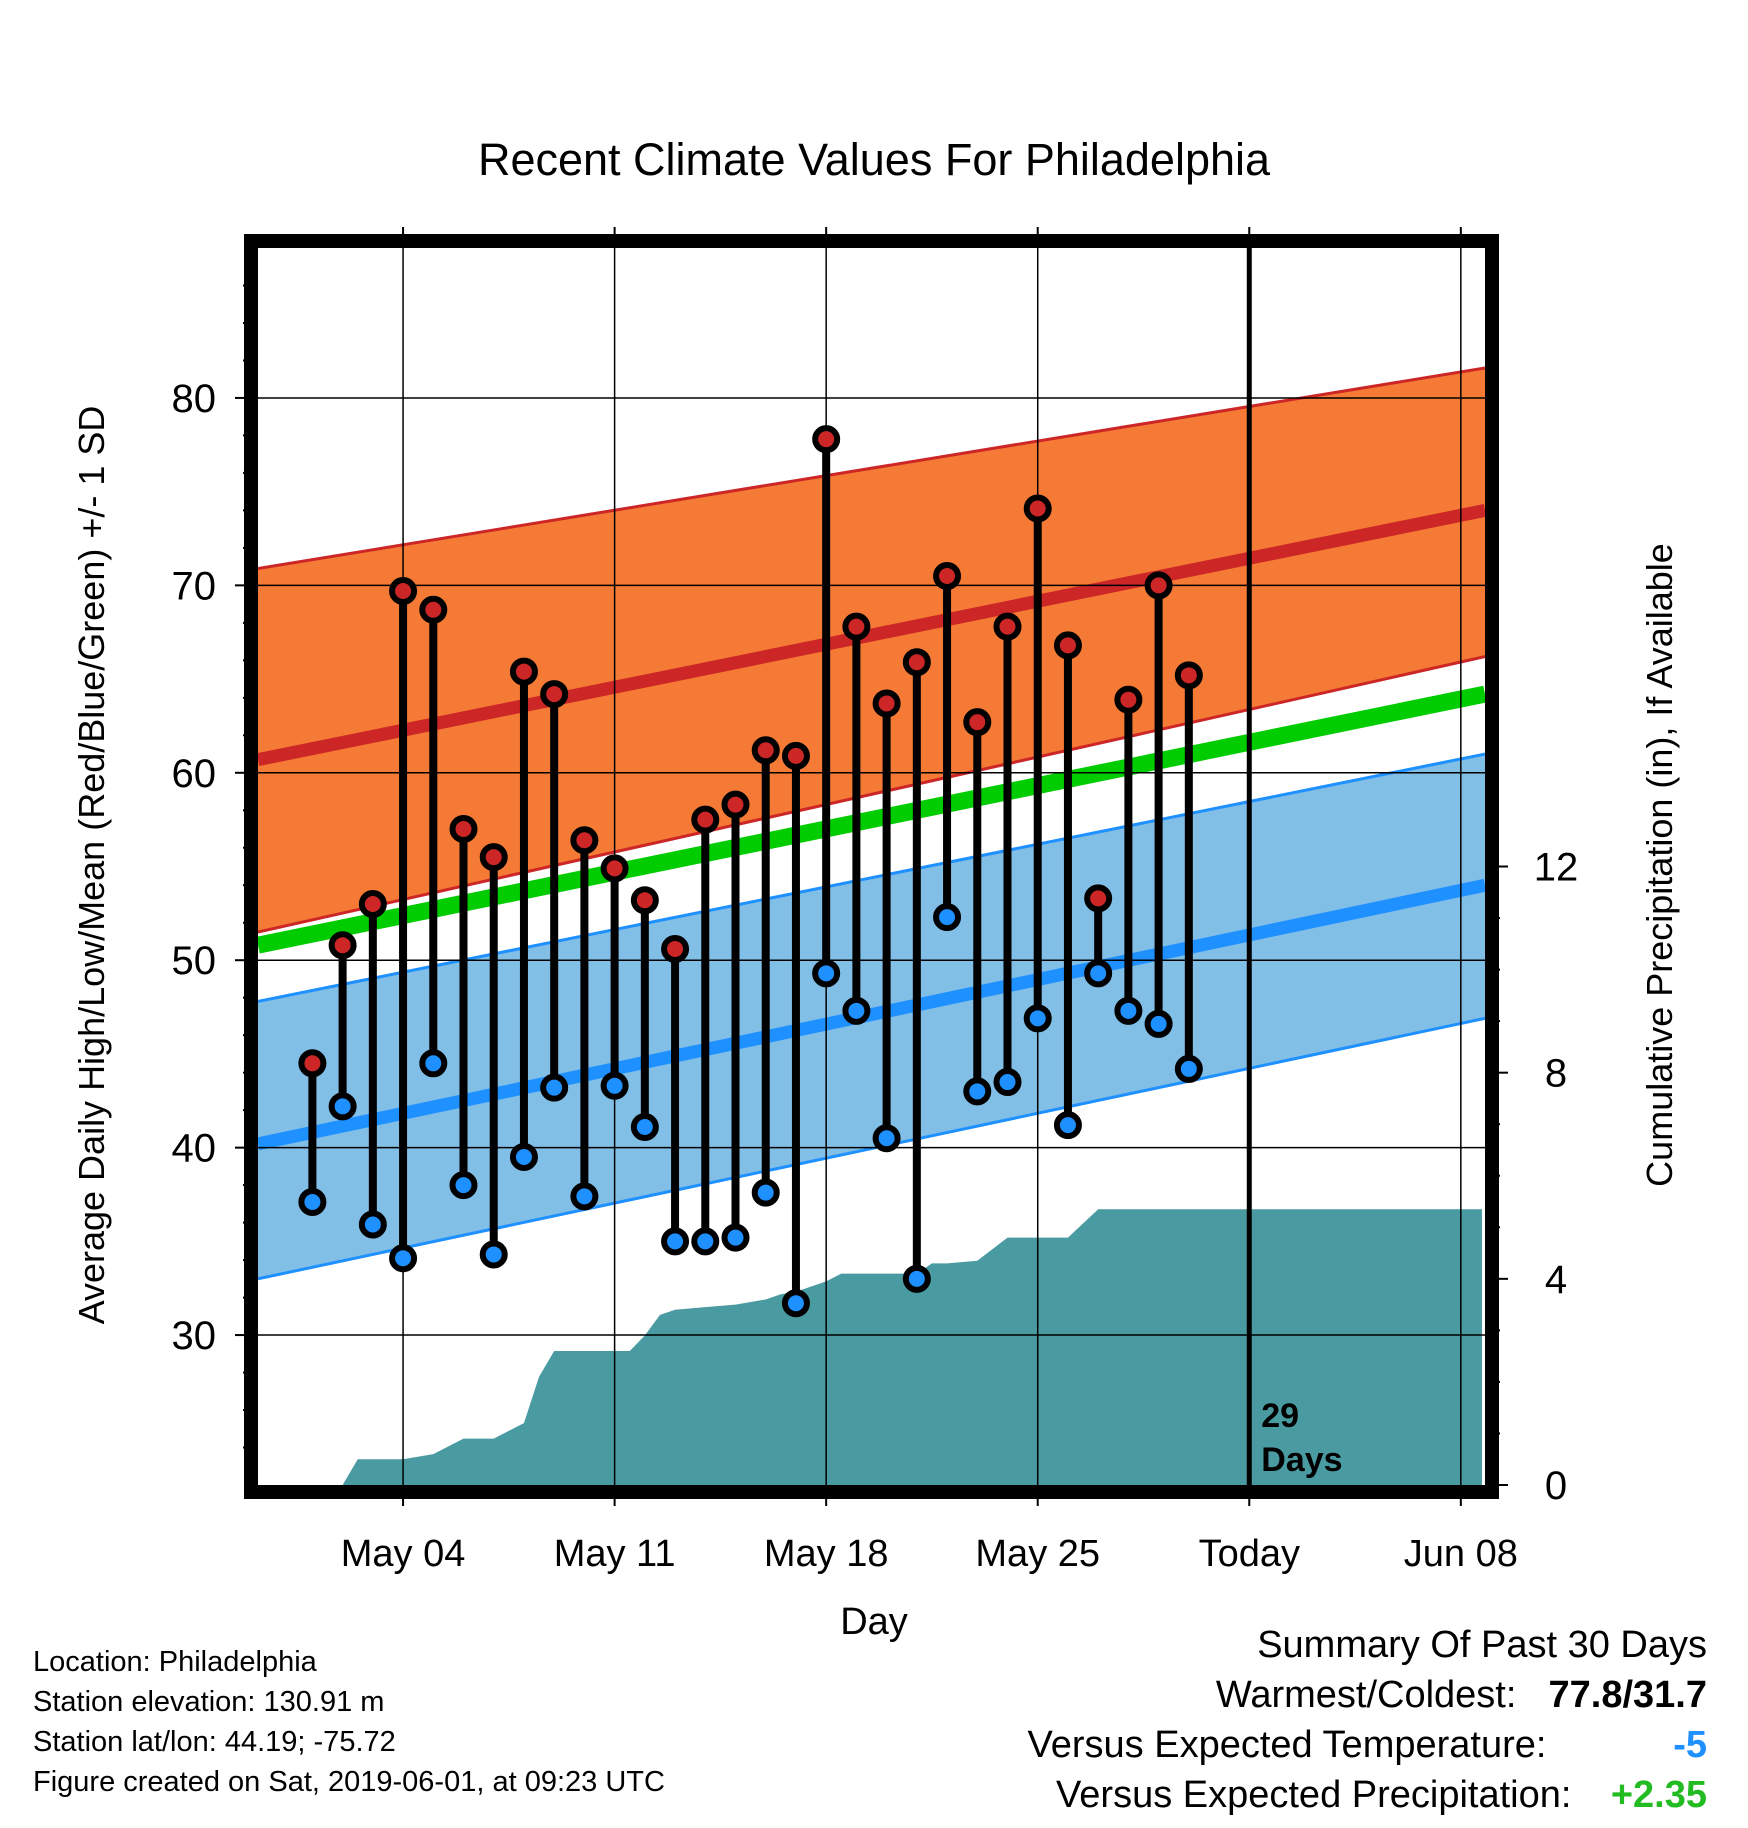 The height and width of the screenshot is (1828, 1748). What do you see at coordinates (1556, 868) in the screenshot?
I see `y2-tick-label: 12` at bounding box center [1556, 868].